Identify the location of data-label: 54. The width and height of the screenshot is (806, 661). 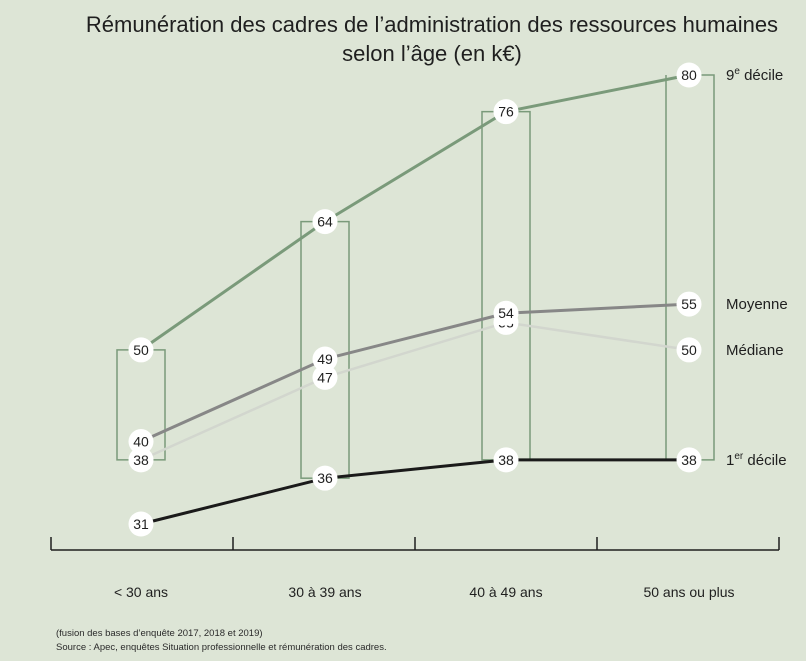
(506, 313).